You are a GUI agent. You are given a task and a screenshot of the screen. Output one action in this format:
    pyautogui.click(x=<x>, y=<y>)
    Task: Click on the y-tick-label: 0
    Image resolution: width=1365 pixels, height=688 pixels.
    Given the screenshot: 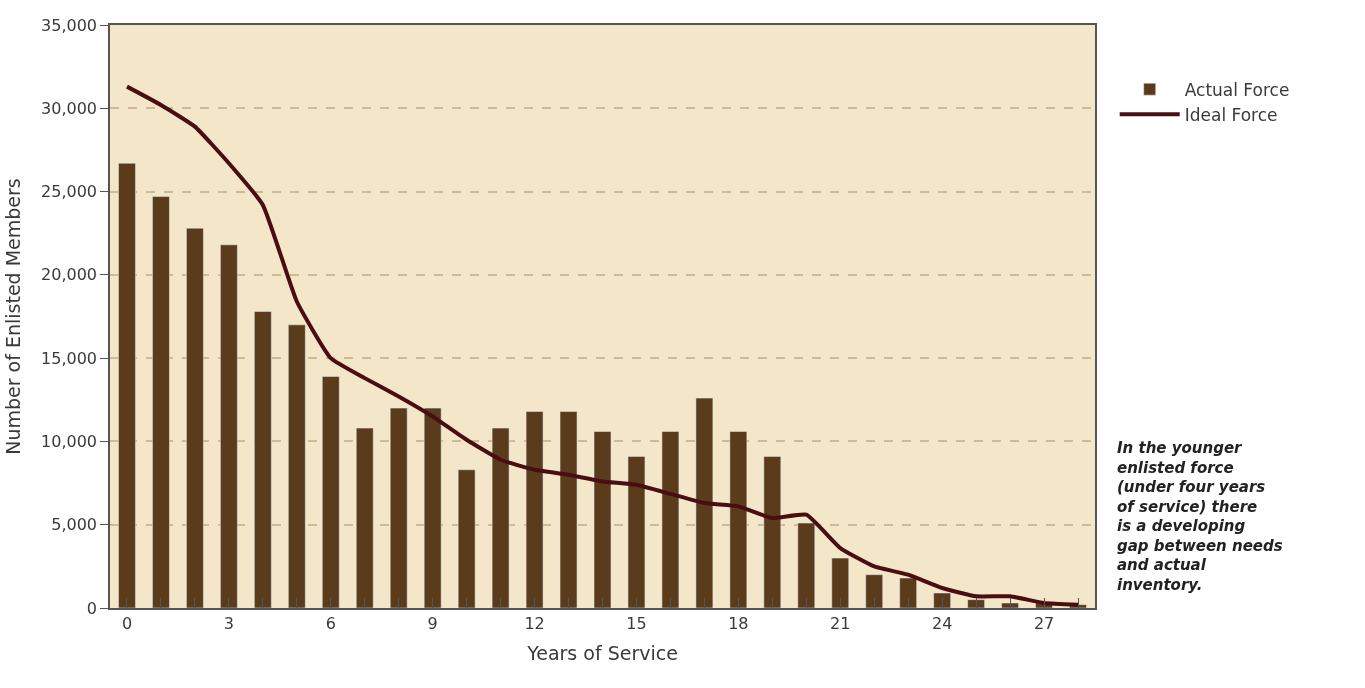 What is the action you would take?
    pyautogui.click(x=92, y=608)
    